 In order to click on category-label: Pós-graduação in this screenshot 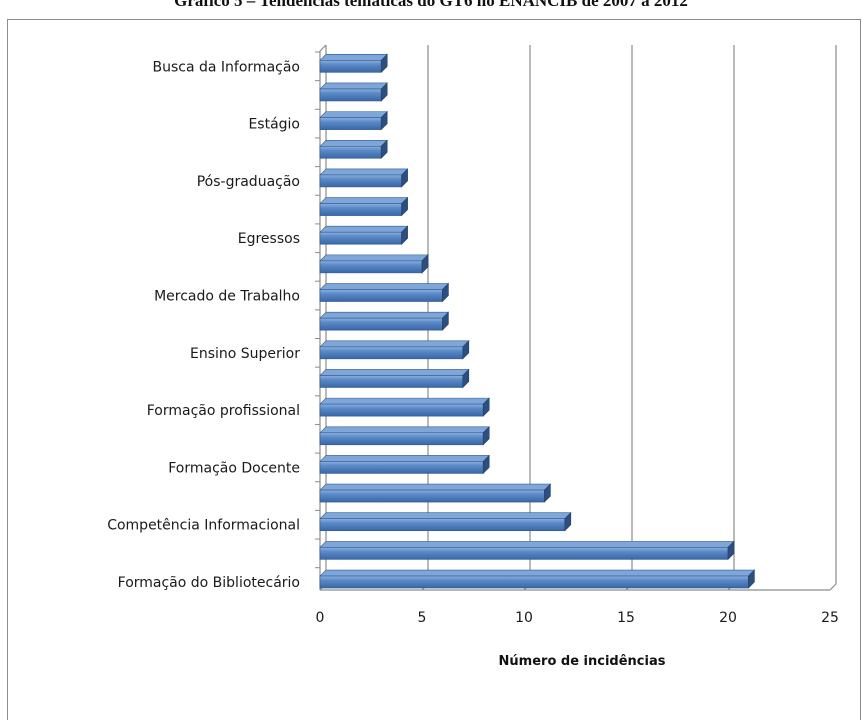, I will do `click(248, 182)`.